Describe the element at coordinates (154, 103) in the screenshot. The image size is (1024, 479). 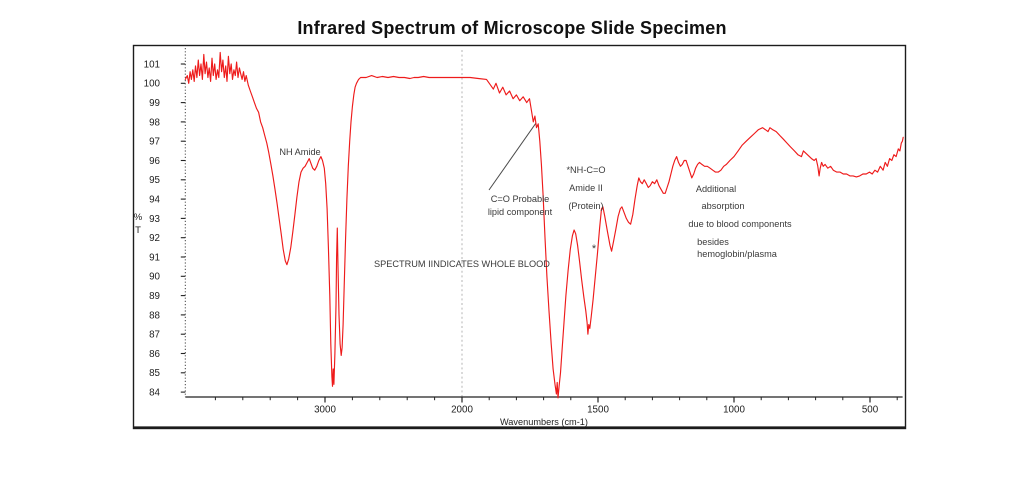
I see `y-tick-label: 99` at that location.